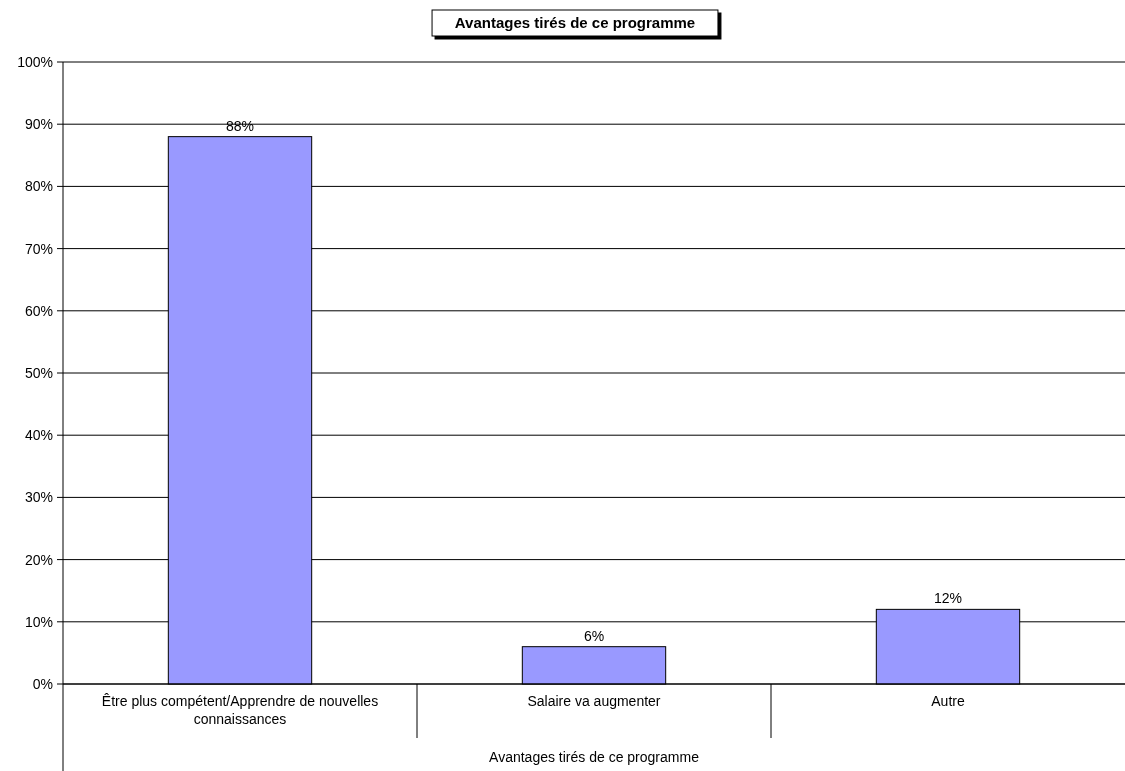 This screenshot has height=771, width=1125. What do you see at coordinates (594, 701) in the screenshot?
I see `x-tick-label: Salaire va augmenter` at bounding box center [594, 701].